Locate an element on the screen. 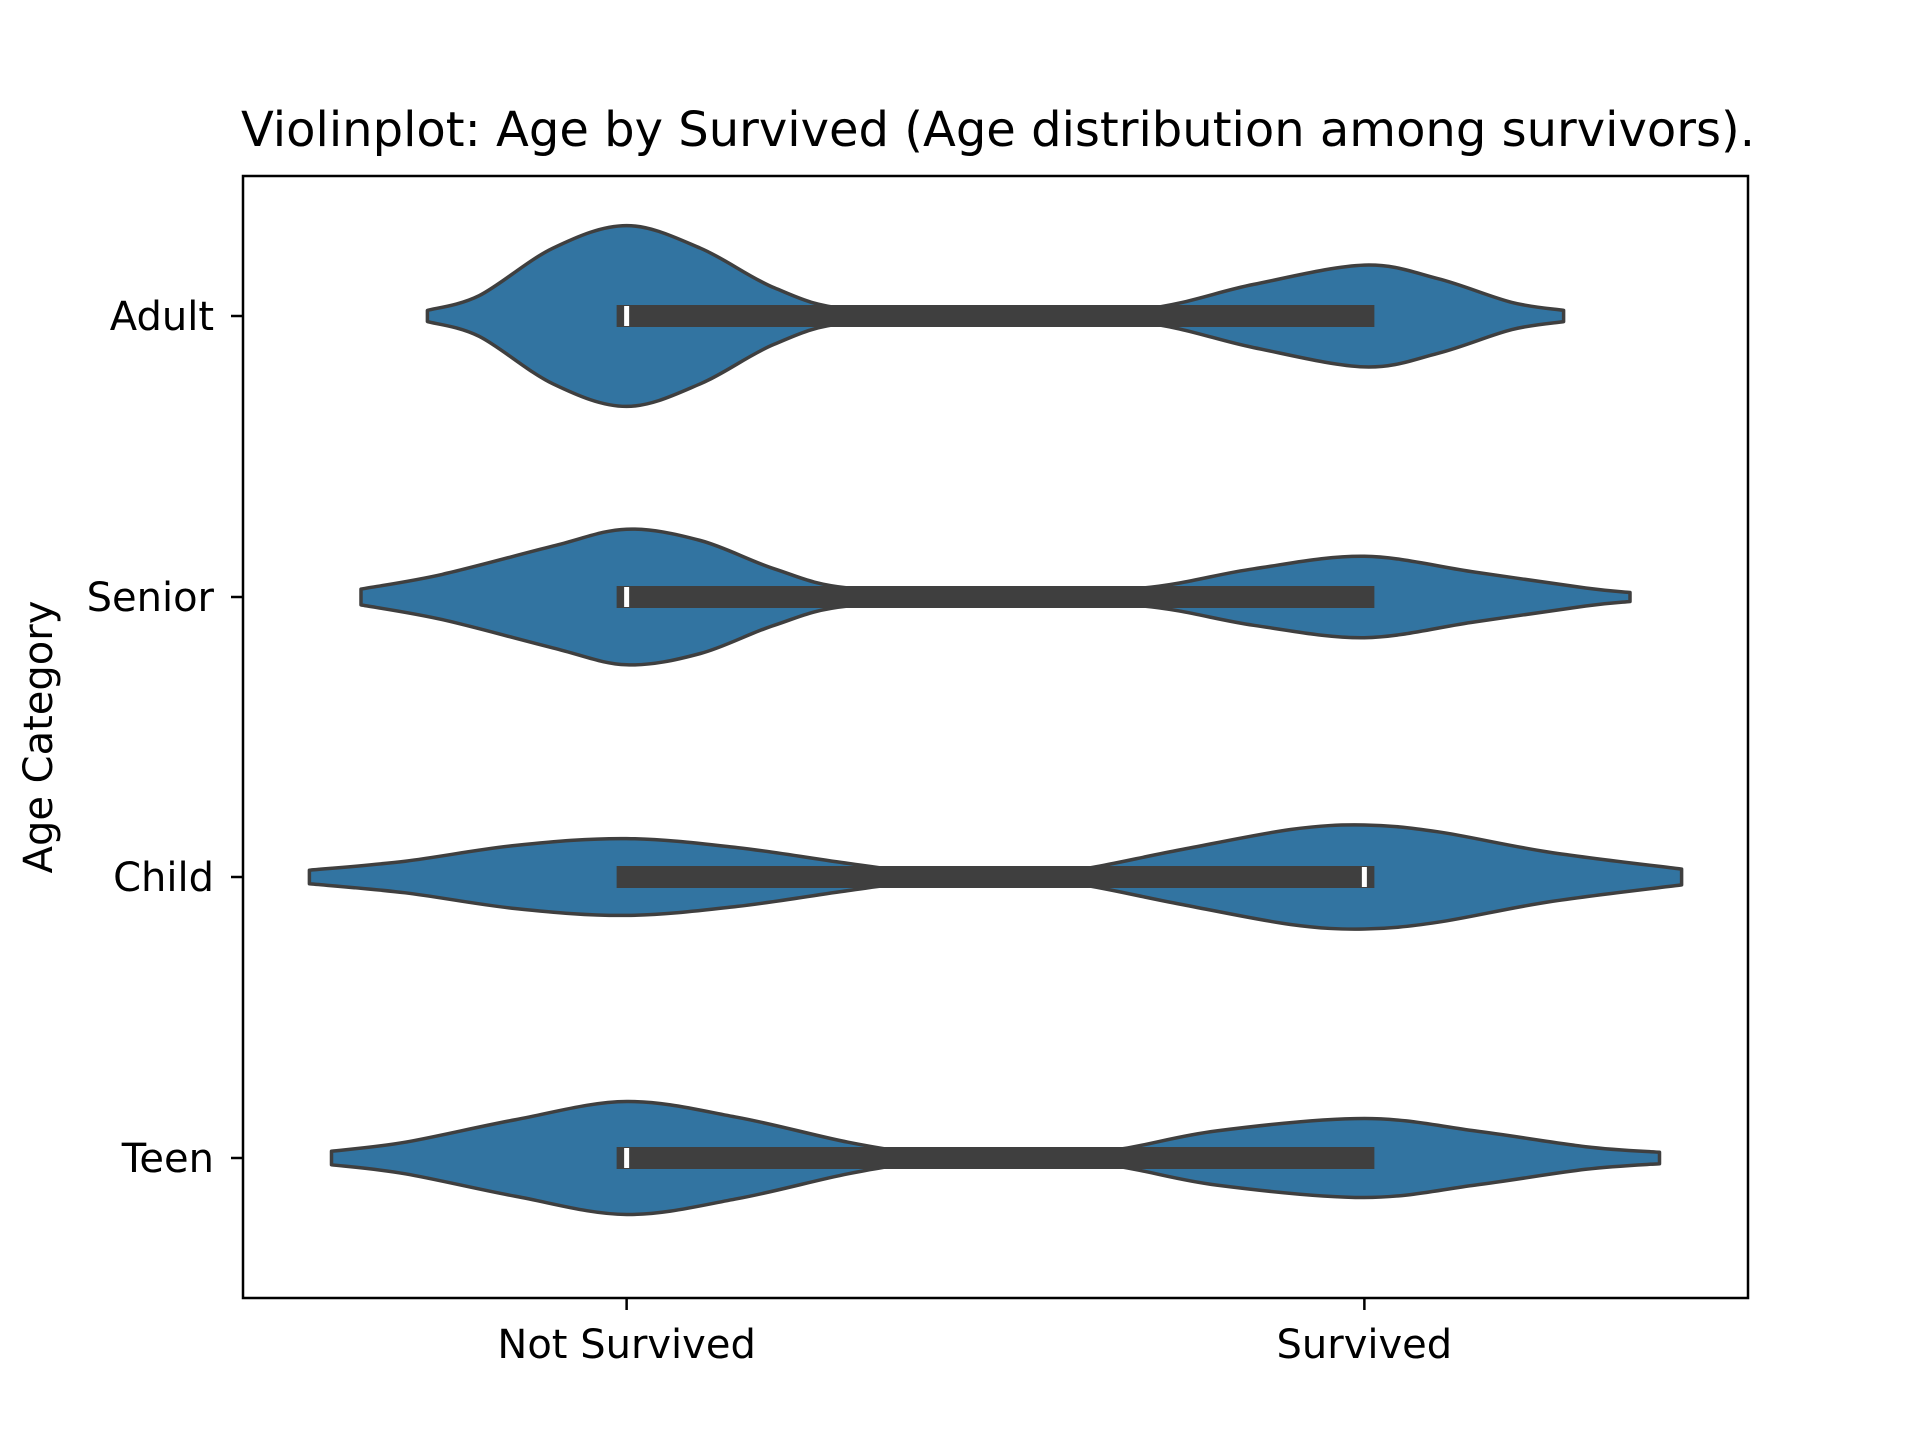  y-axis-label: Age Category is located at coordinates (39, 737).